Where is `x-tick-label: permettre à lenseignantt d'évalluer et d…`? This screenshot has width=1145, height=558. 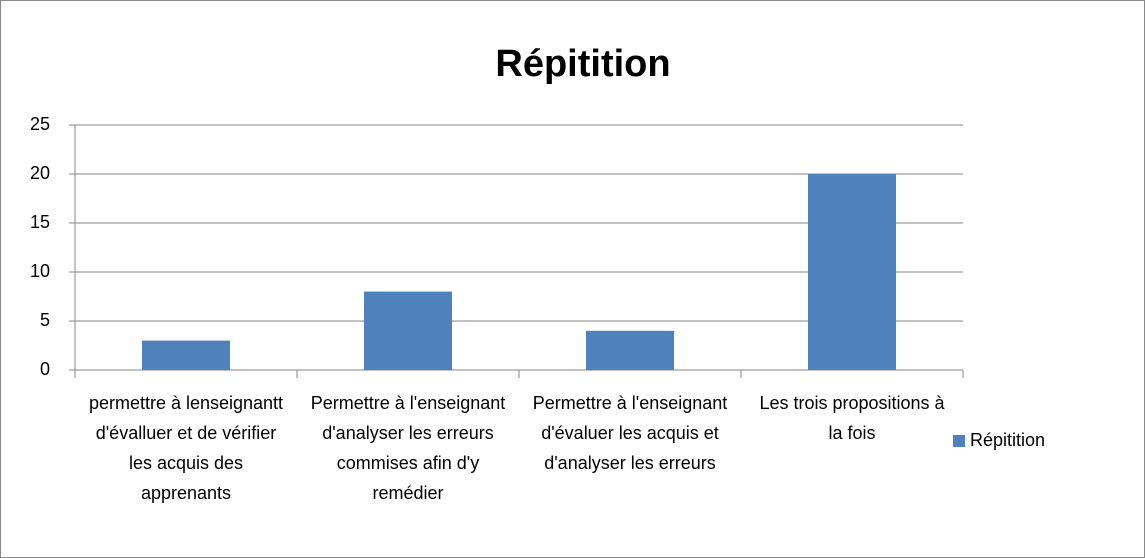 x-tick-label: permettre à lenseignantt d'évalluer et d… is located at coordinates (186, 448).